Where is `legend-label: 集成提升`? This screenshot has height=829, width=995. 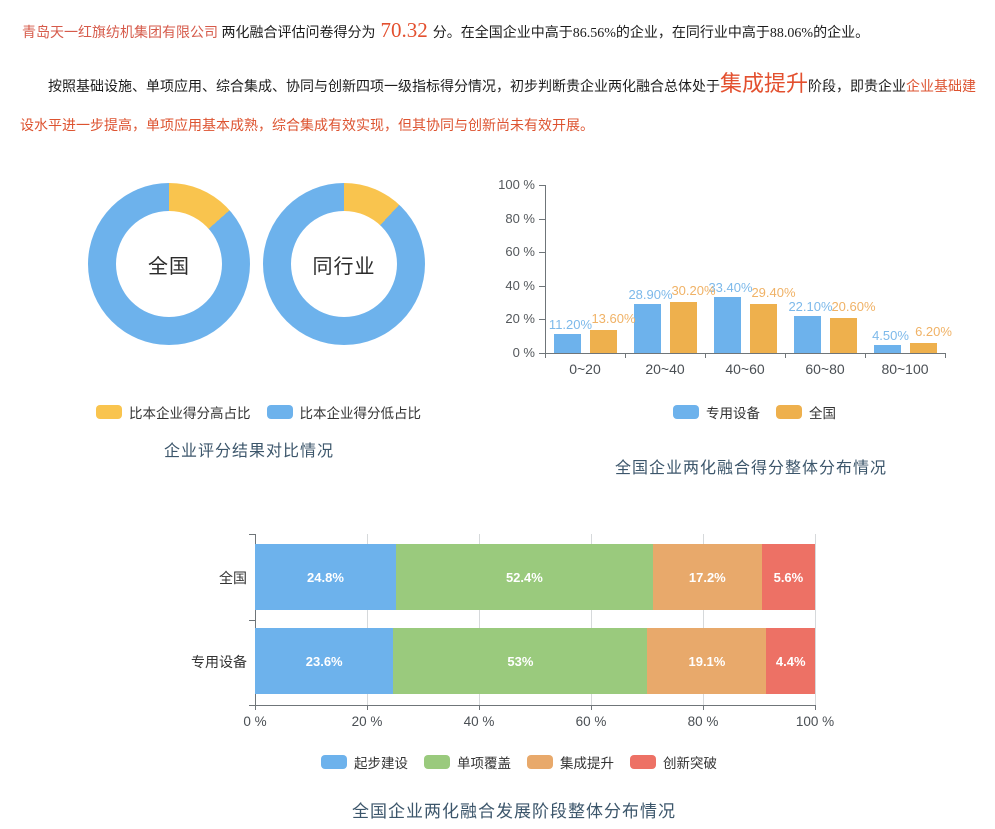 legend-label: 集成提升 is located at coordinates (587, 763).